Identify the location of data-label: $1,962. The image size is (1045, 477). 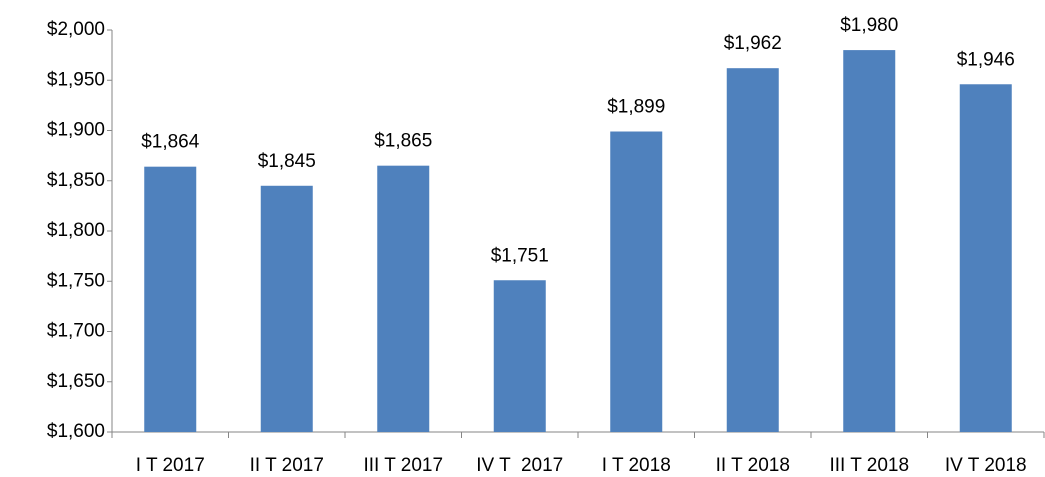
(753, 43).